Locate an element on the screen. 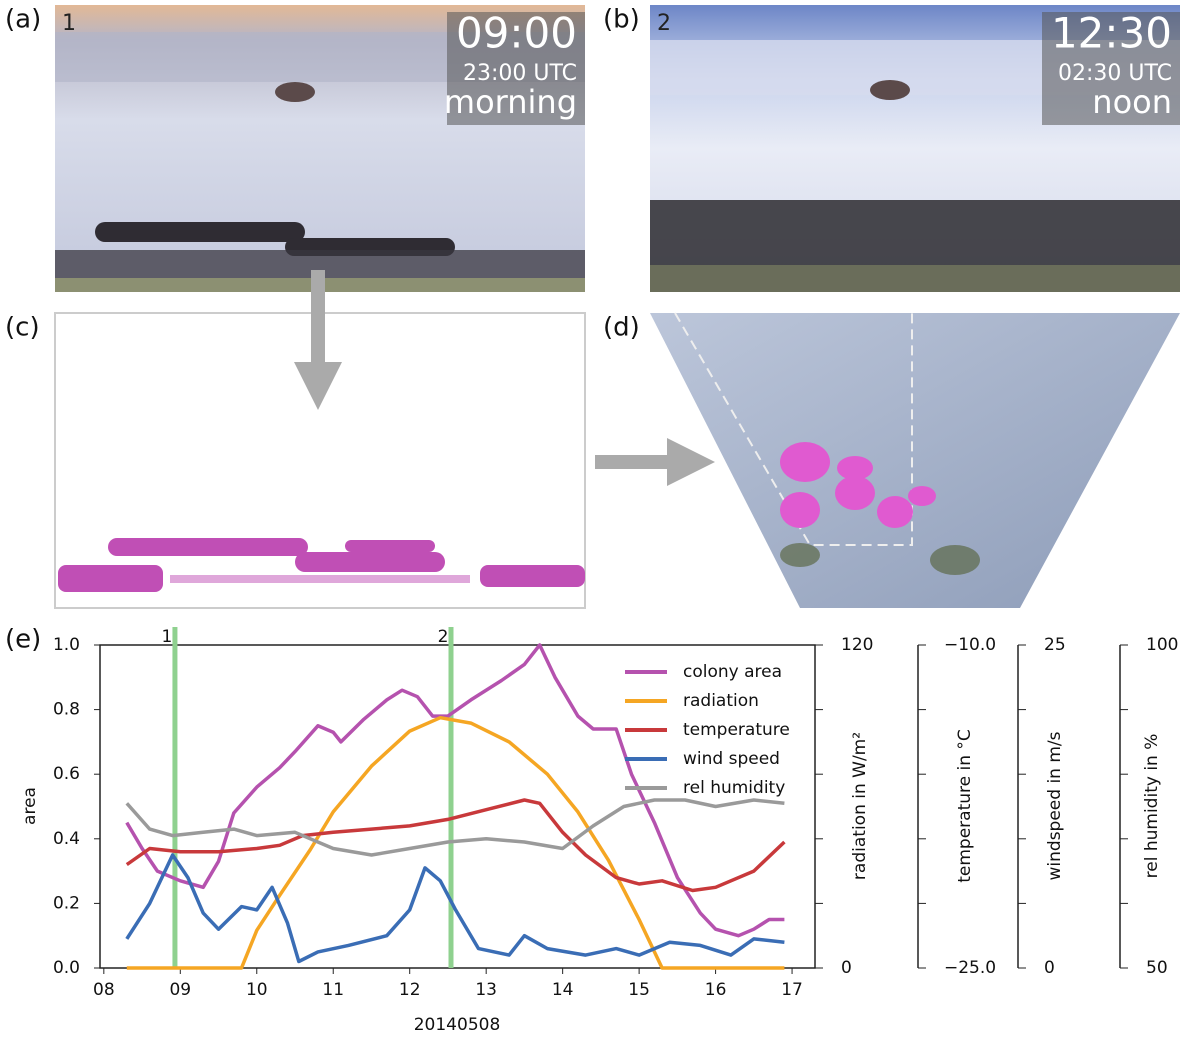 The width and height of the screenshot is (1190, 1039). projected-panel is located at coordinates (915, 460).